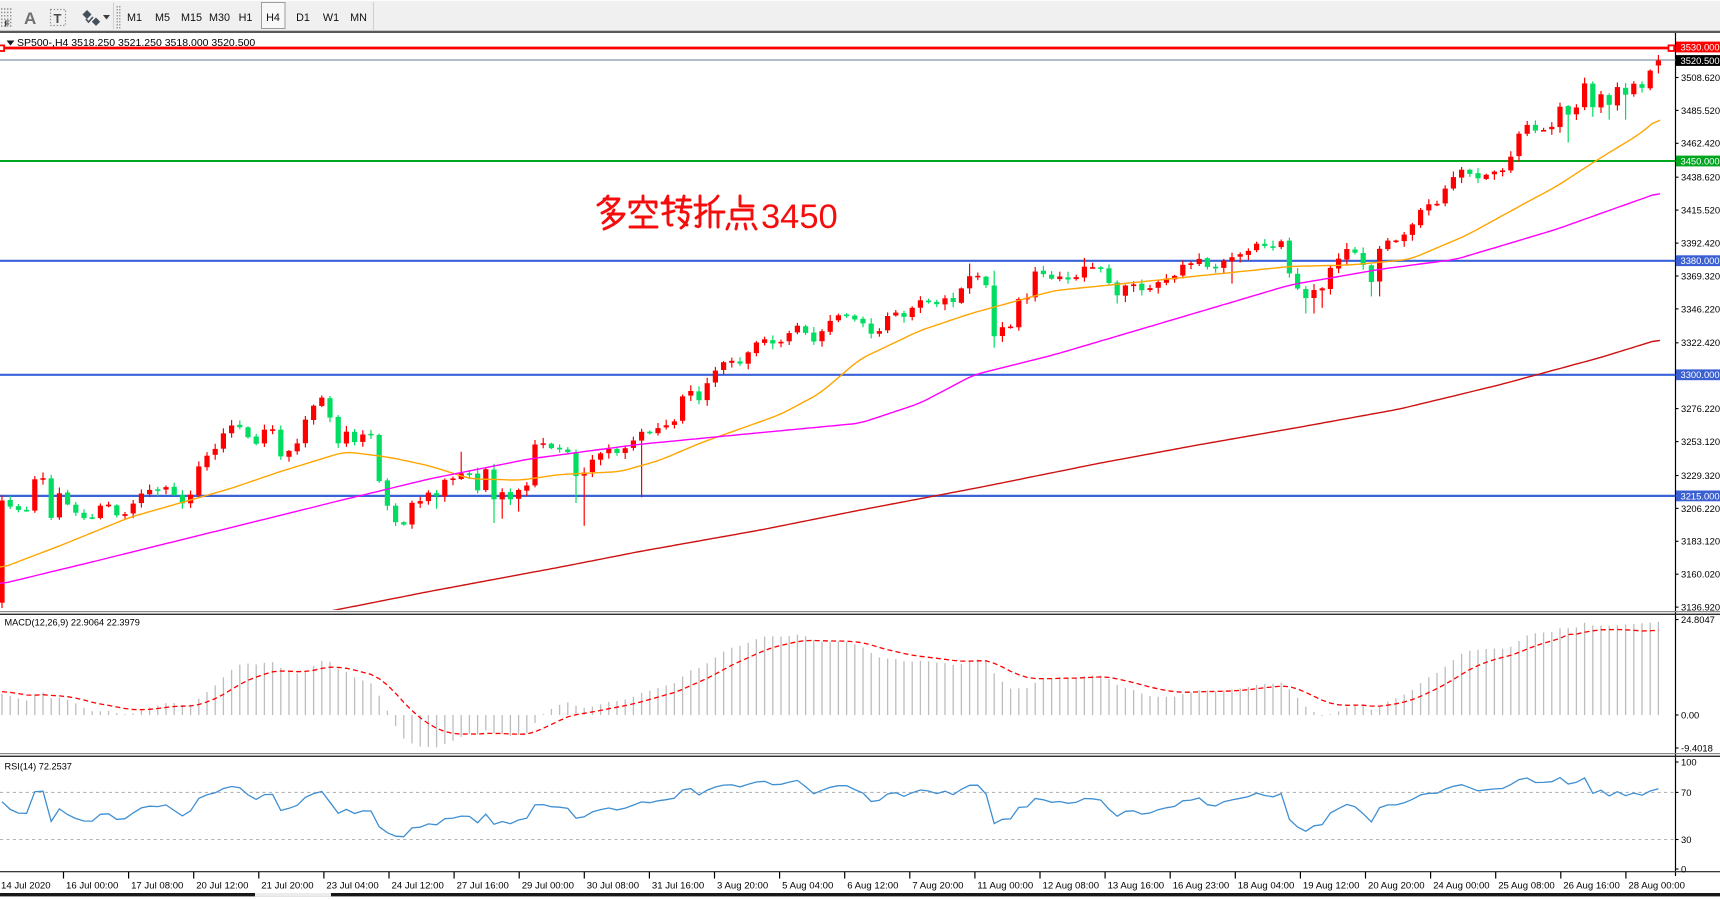 The height and width of the screenshot is (900, 1720). I want to click on svg-text: 3 Aug 20:00, so click(742, 886).